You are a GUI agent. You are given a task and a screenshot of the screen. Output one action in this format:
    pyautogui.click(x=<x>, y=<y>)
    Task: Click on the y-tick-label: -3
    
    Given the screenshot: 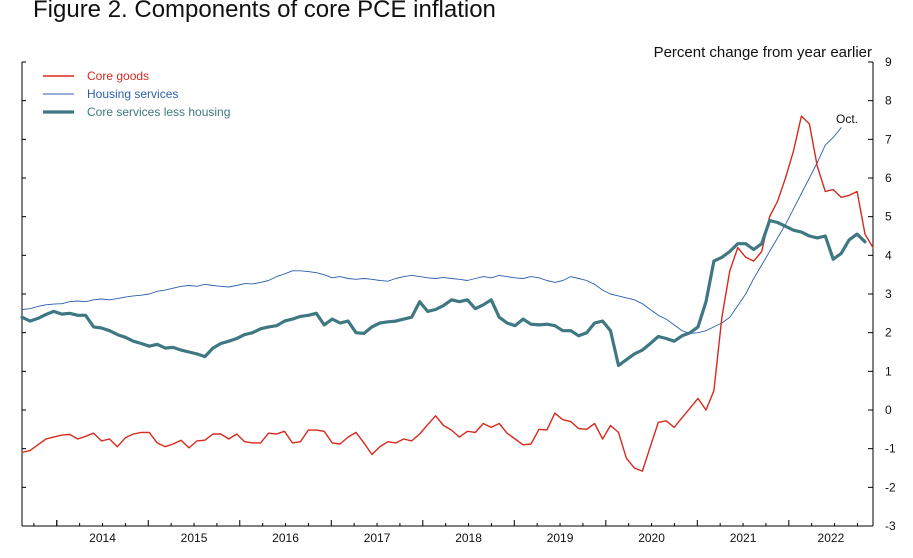 What is the action you would take?
    pyautogui.click(x=890, y=526)
    